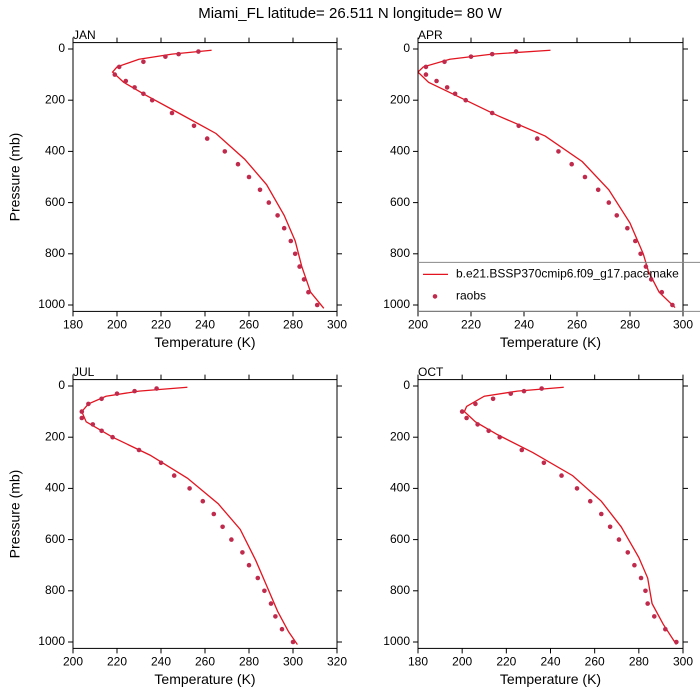 This screenshot has width=700, height=700. I want to click on x-tick-label: 200, so click(462, 662).